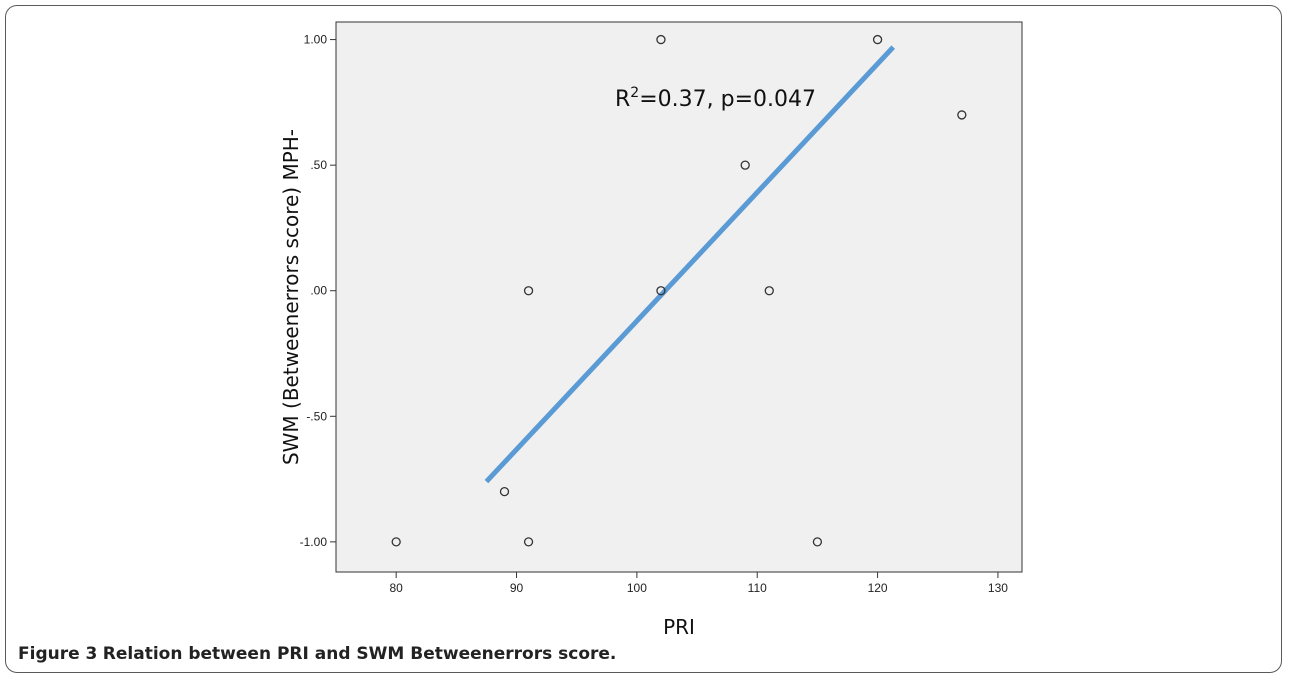  Describe the element at coordinates (998, 588) in the screenshot. I see `x-tick-label: 130` at that location.